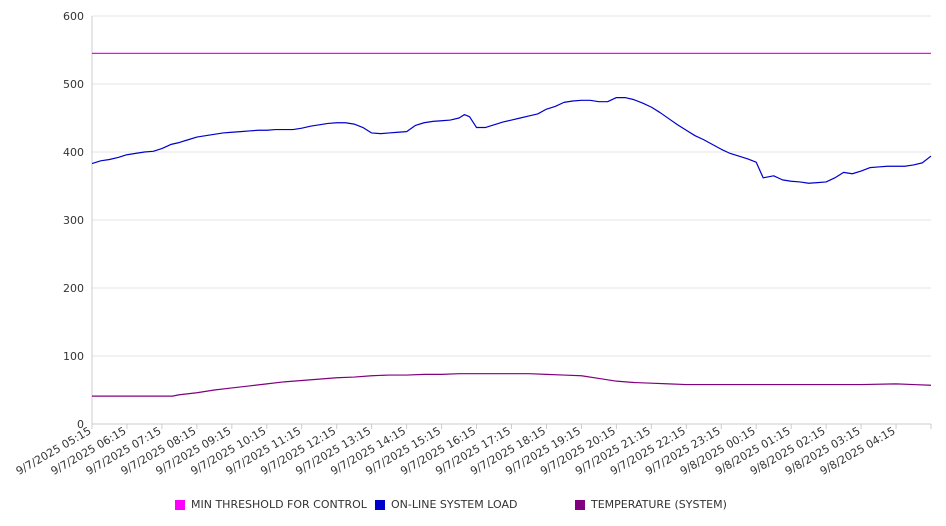 Image resolution: width=946 pixels, height=526 pixels. I want to click on y-tick-label-400: 400, so click(73, 152).